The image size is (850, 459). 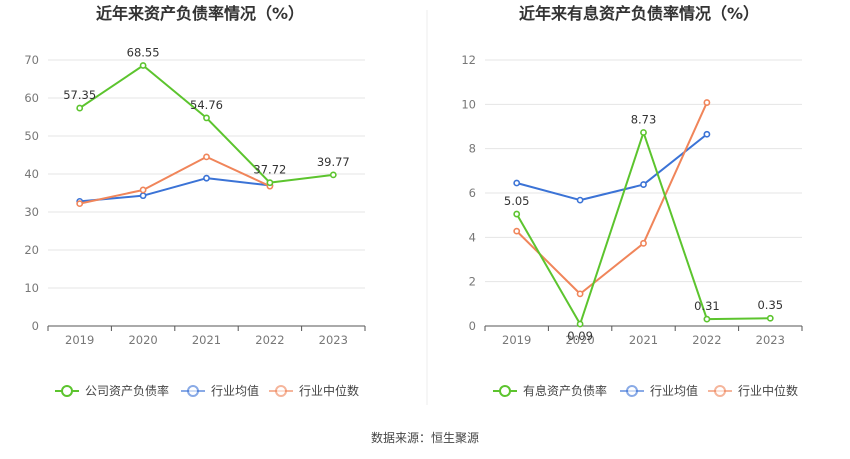 I want to click on y-tick-label: 6, so click(x=472, y=193).